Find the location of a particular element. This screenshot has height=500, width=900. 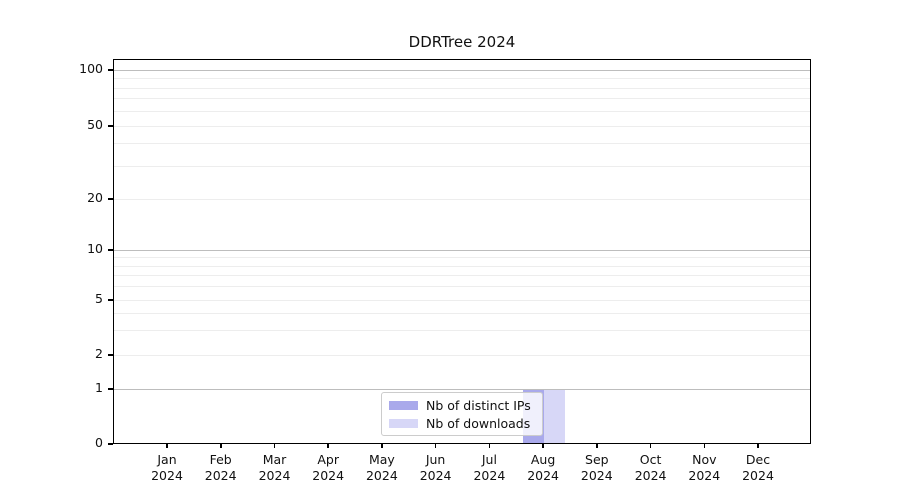

x-tick-month: Aug is located at coordinates (543, 459).